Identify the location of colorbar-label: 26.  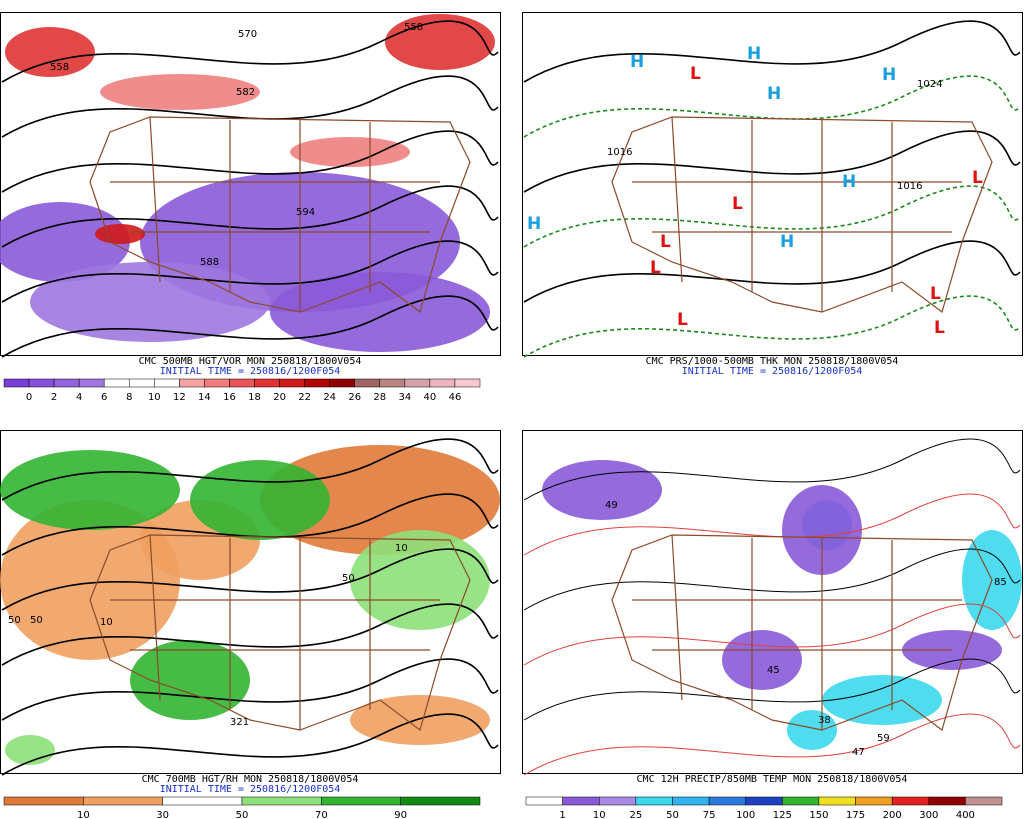
(354, 397).